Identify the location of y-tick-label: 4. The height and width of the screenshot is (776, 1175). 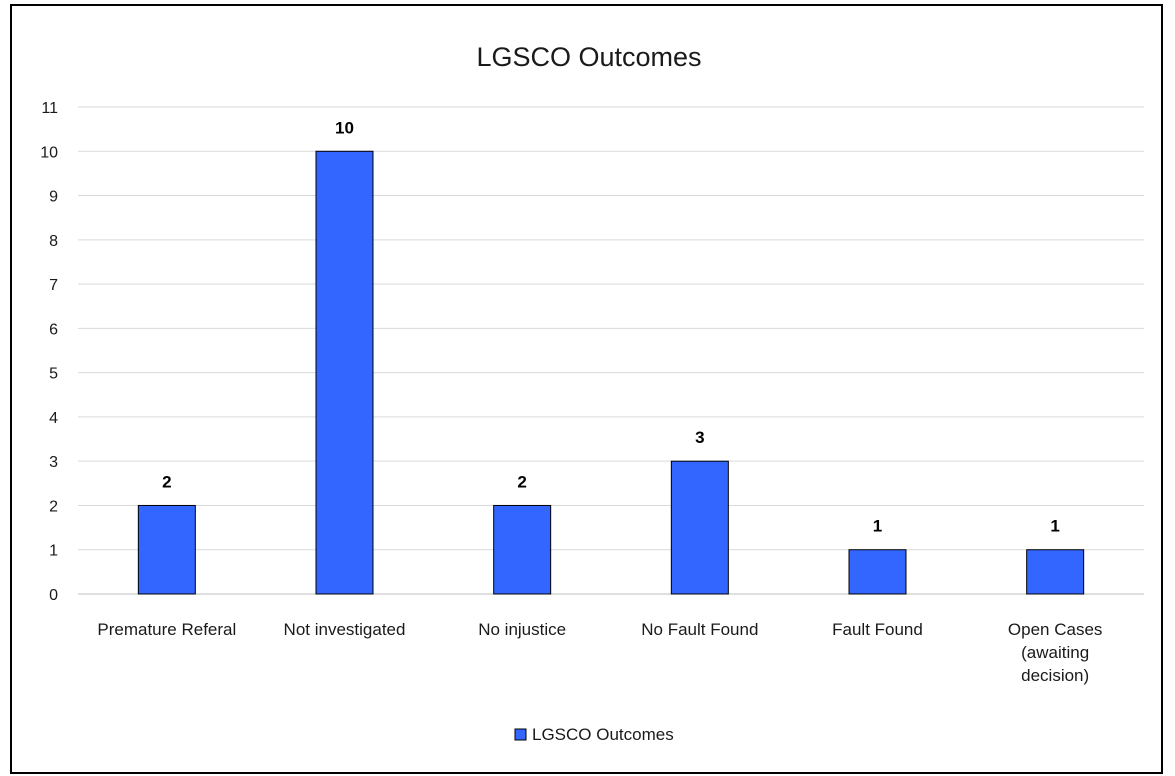
(53, 418).